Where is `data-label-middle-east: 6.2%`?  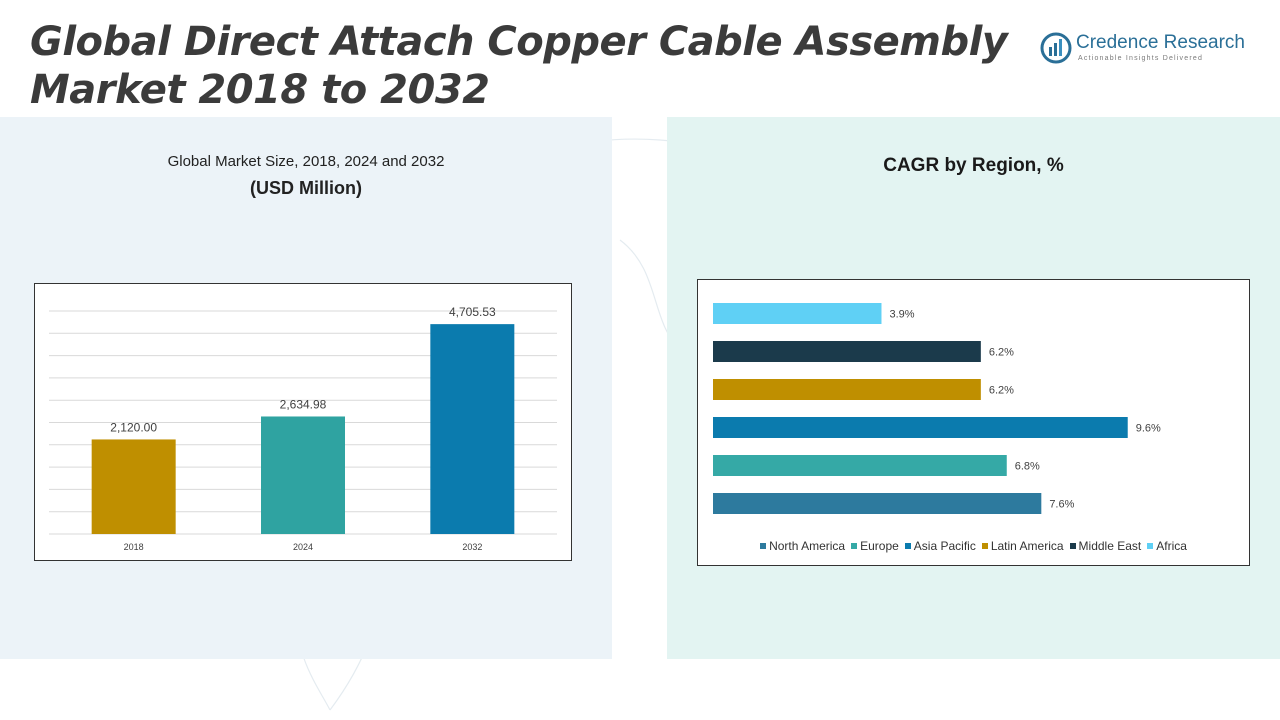 data-label-middle-east: 6.2% is located at coordinates (1001, 353).